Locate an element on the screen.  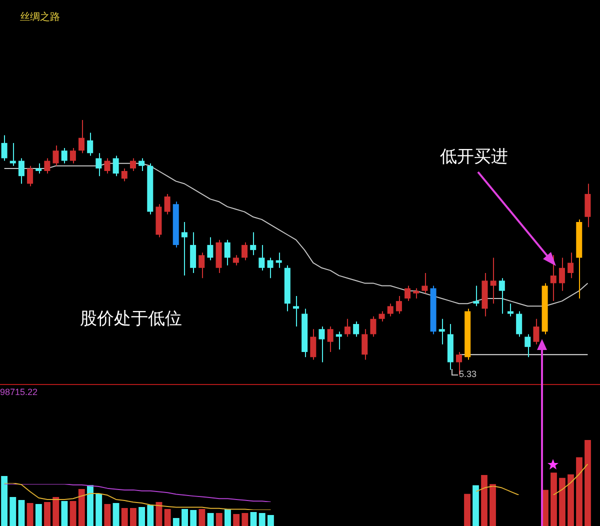
candlestick is located at coordinates (339, 340).